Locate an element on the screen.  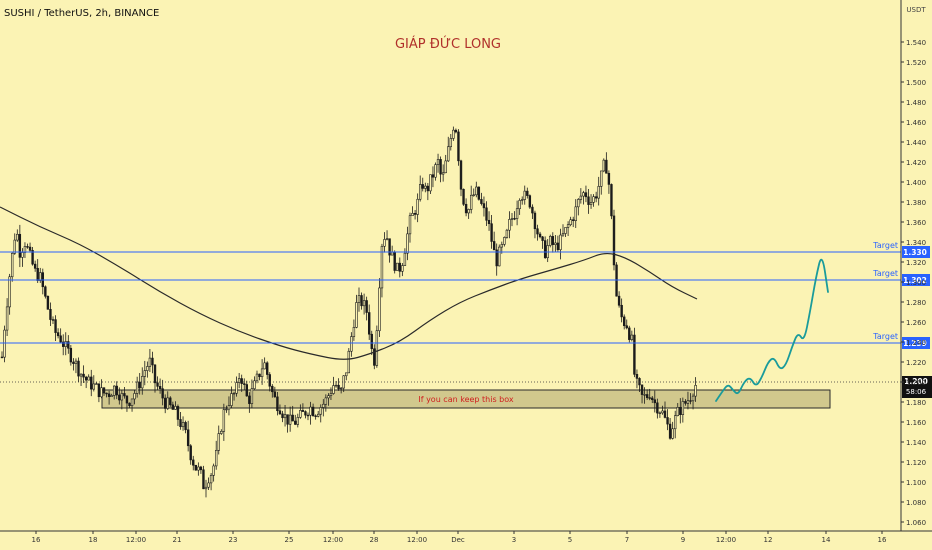
target-price-tag is located at coordinates (916, 343).